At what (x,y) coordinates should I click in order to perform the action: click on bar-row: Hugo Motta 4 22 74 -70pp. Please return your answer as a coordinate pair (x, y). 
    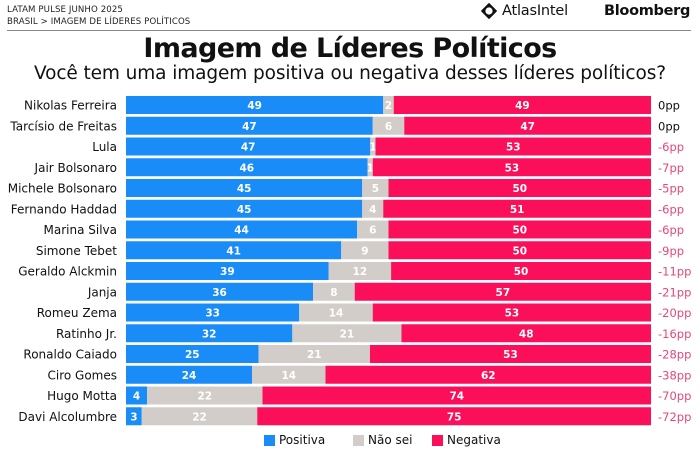
    Looking at the image, I should click on (369, 395).